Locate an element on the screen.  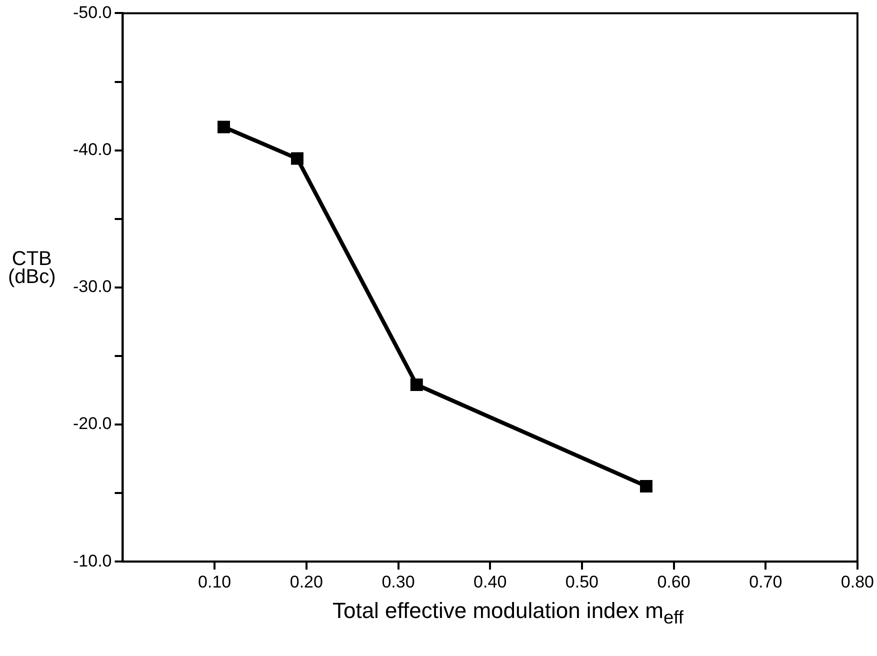
y-tick-label: -40.0 is located at coordinates (92, 149).